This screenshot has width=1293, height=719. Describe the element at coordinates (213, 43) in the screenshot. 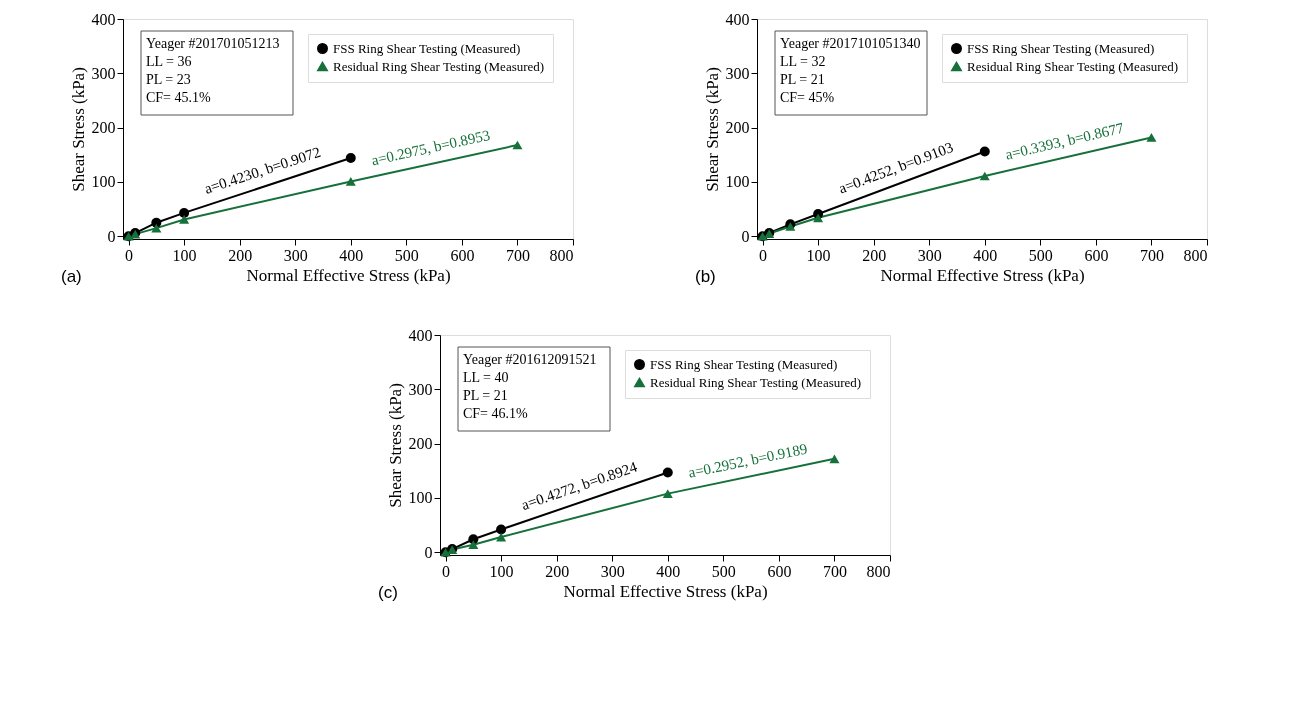

I see `annotation: Yeager #201701051213` at that location.